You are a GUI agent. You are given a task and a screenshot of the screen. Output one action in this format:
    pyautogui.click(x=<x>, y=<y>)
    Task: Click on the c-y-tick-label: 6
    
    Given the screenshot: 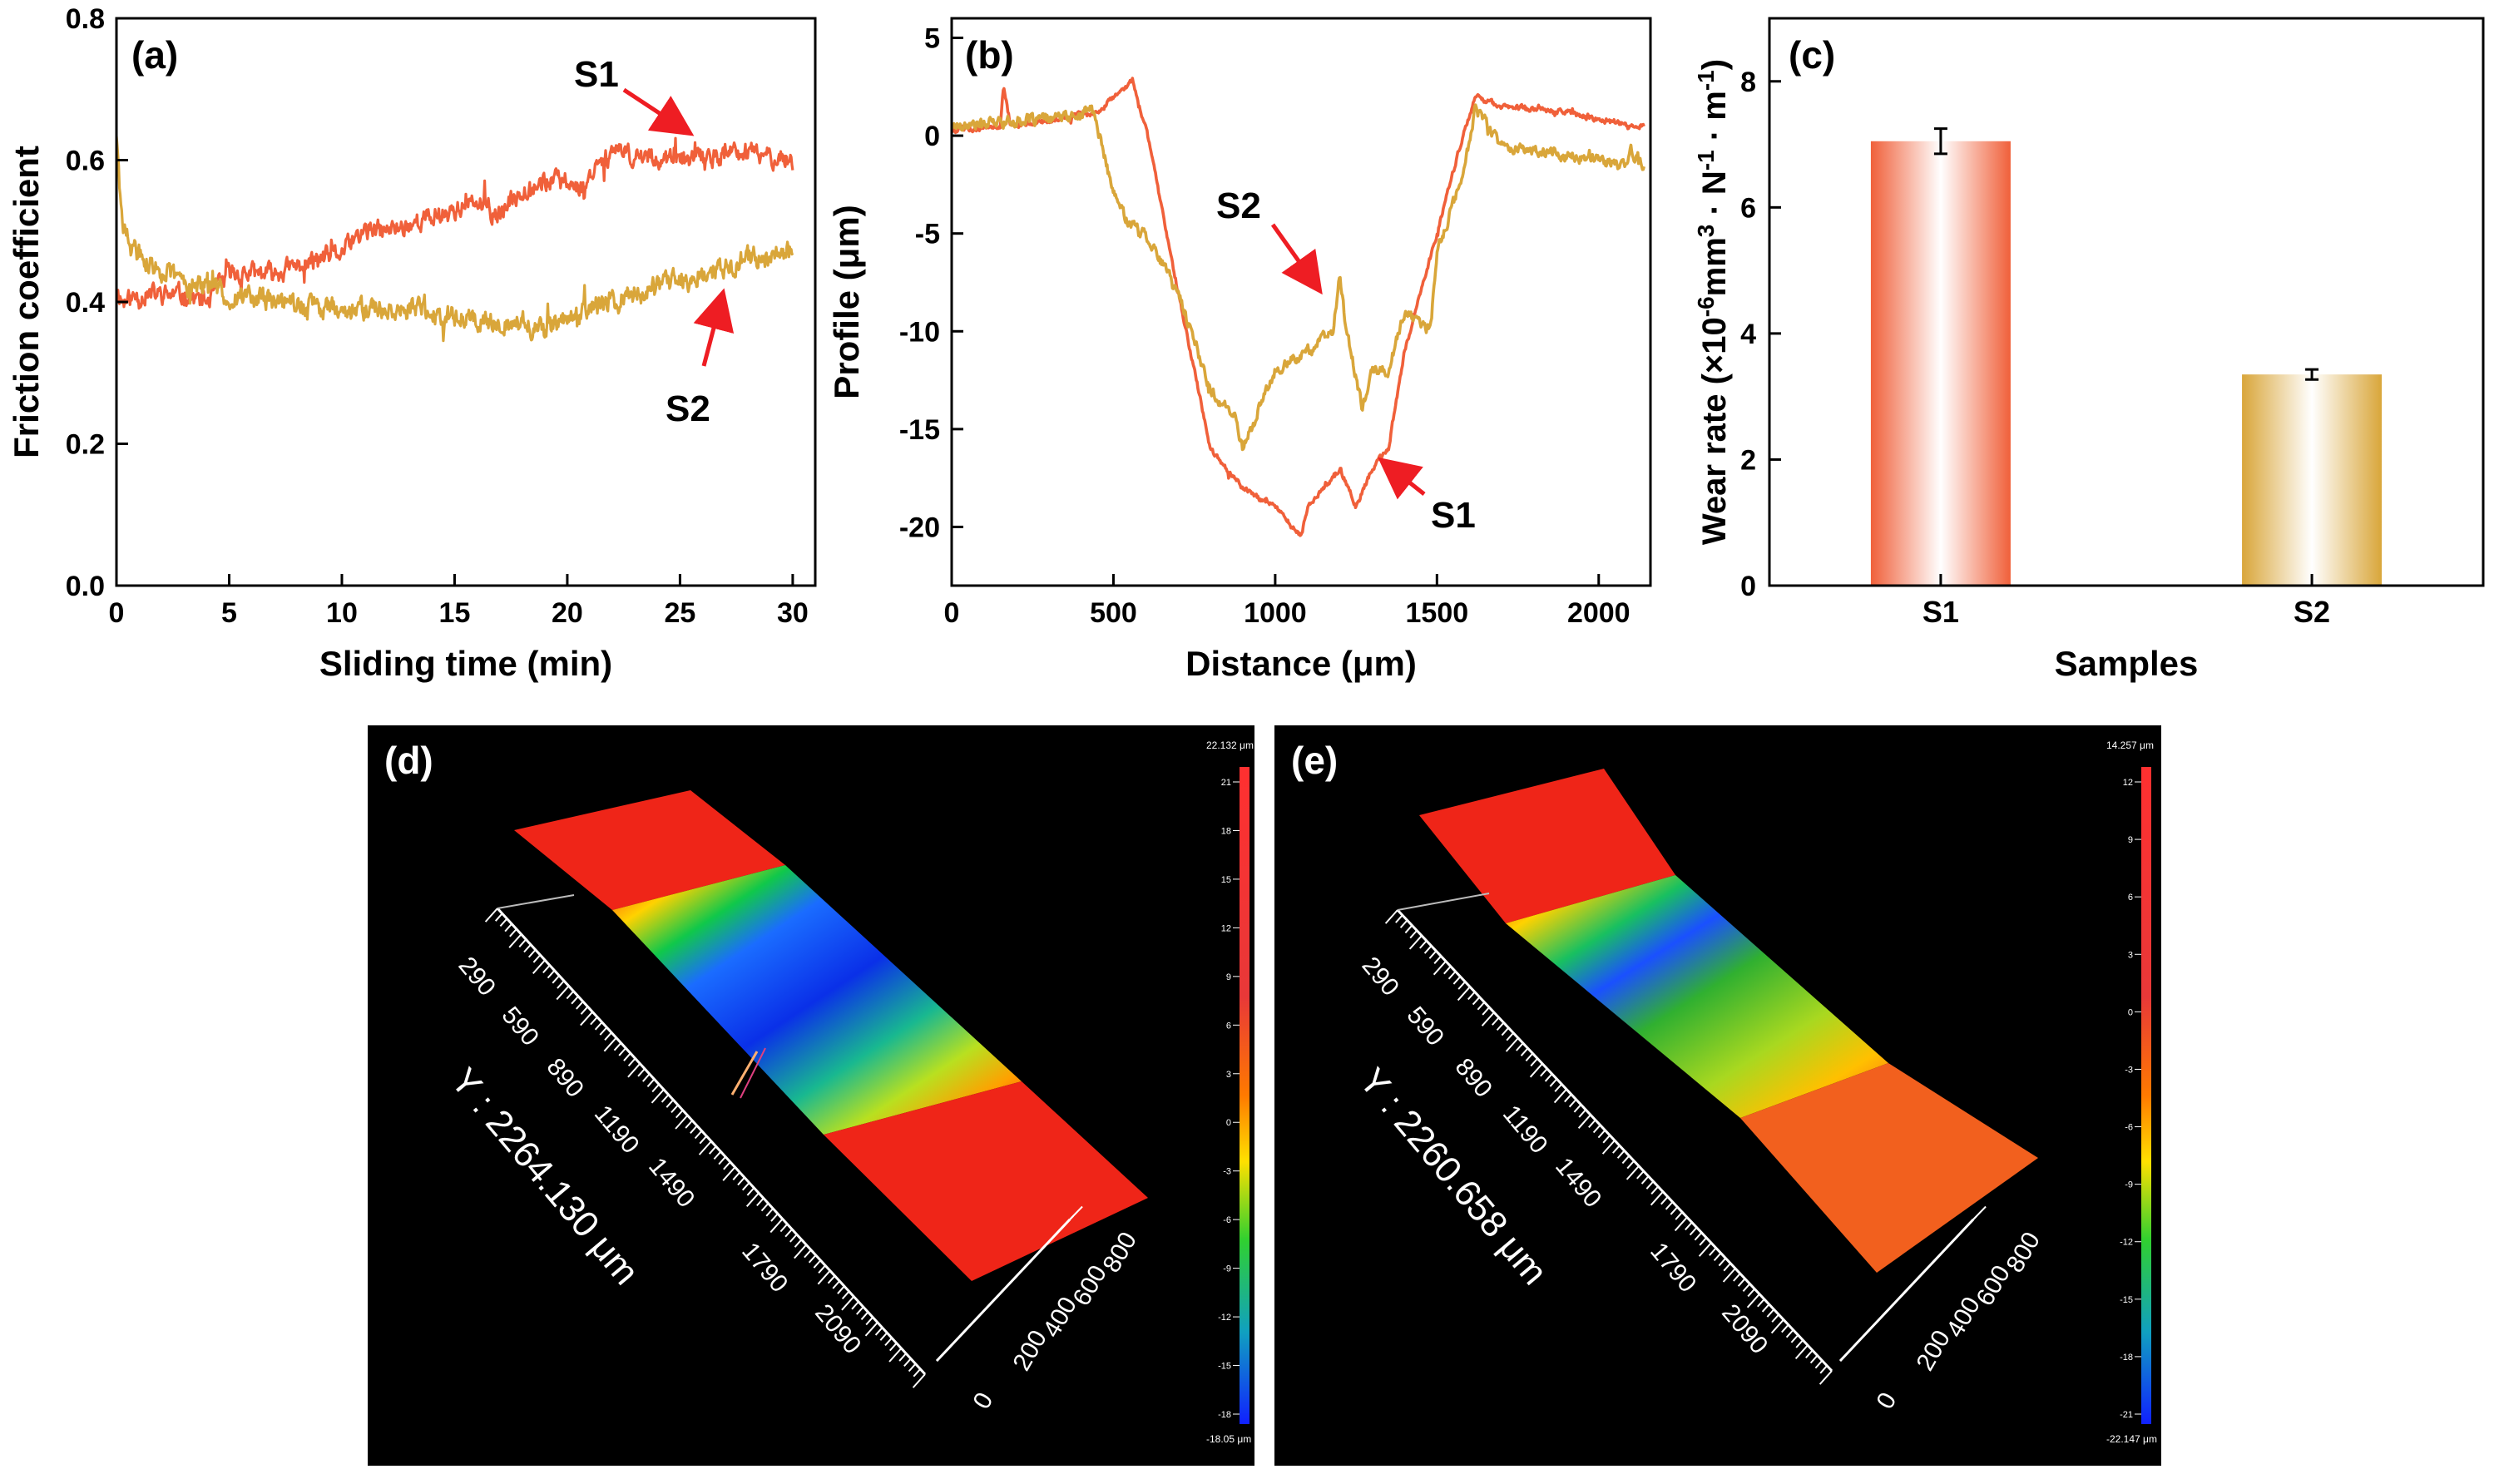 What is the action you would take?
    pyautogui.click(x=1748, y=208)
    